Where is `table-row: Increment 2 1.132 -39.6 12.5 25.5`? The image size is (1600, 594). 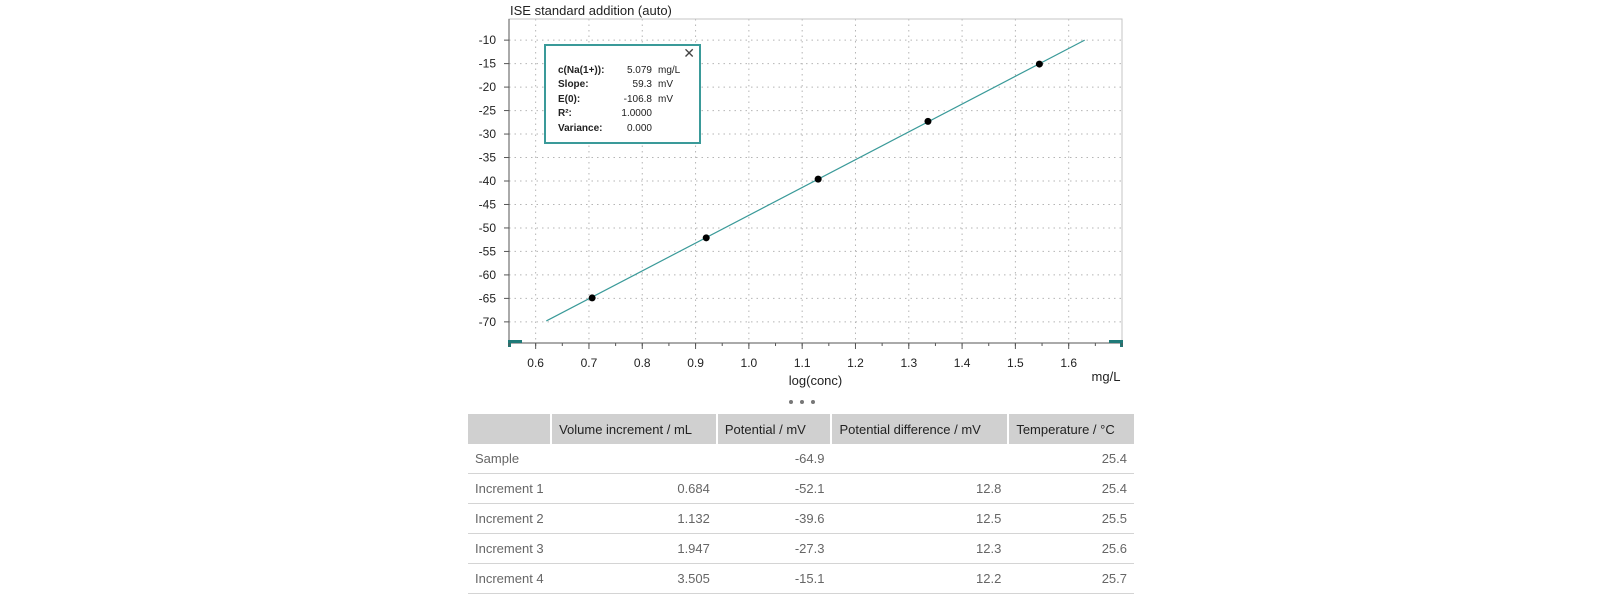 table-row: Increment 2 1.132 -39.6 12.5 25.5 is located at coordinates (801, 518).